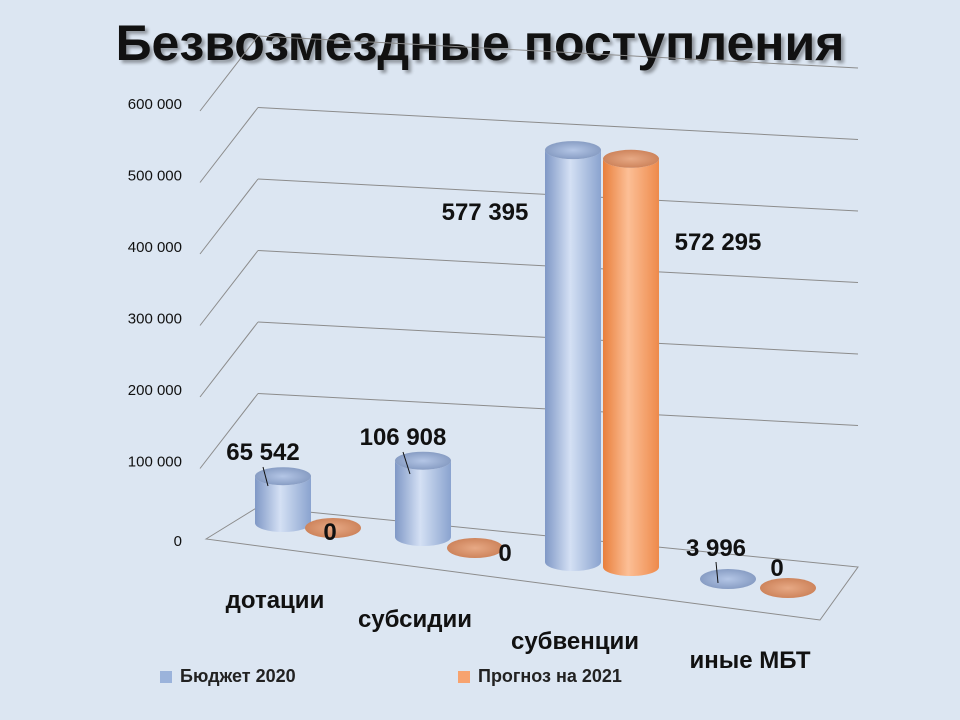  What do you see at coordinates (485, 212) in the screenshot?
I see `data-label: 577 395` at bounding box center [485, 212].